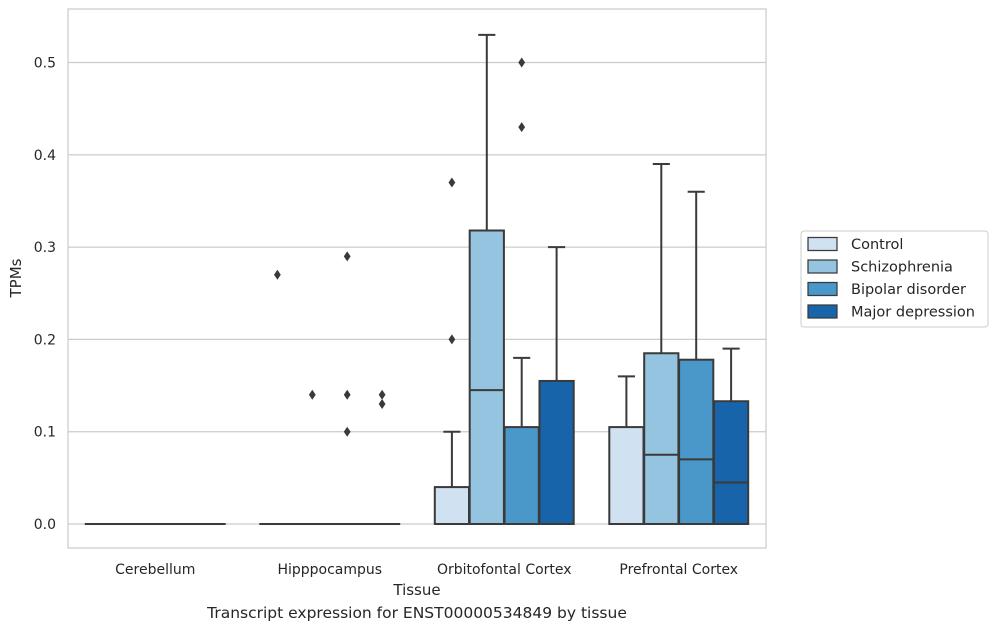 The width and height of the screenshot is (997, 634). I want to click on y-tick-label: 0.1, so click(45, 433).